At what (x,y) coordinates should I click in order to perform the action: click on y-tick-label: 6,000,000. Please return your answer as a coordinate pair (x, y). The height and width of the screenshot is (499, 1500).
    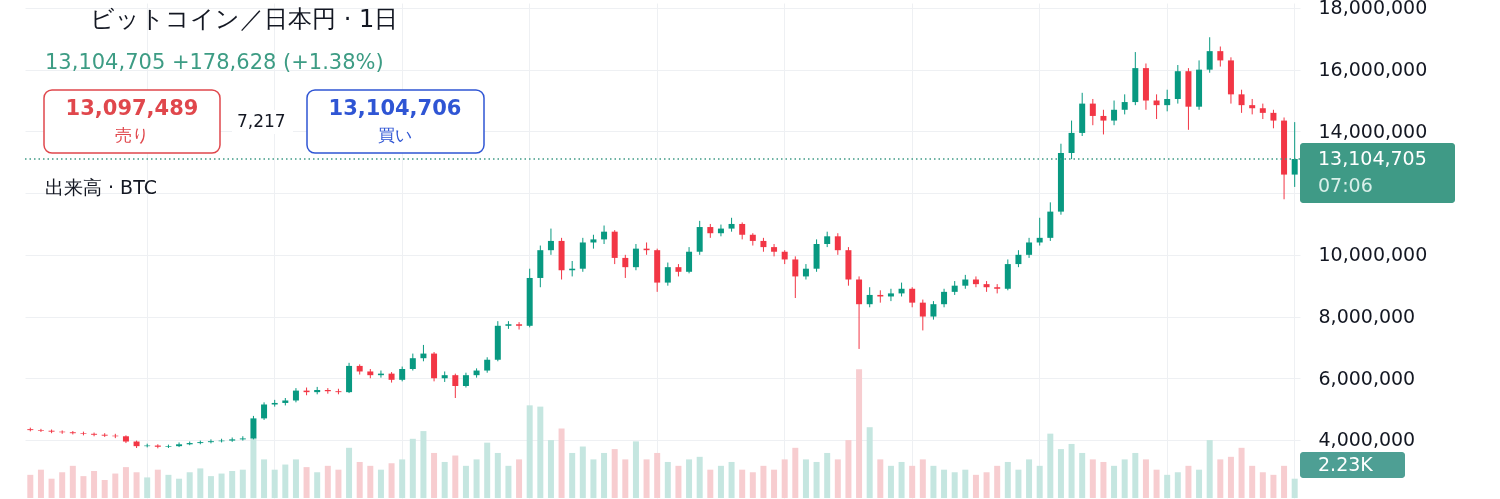
    Looking at the image, I should click on (1367, 377).